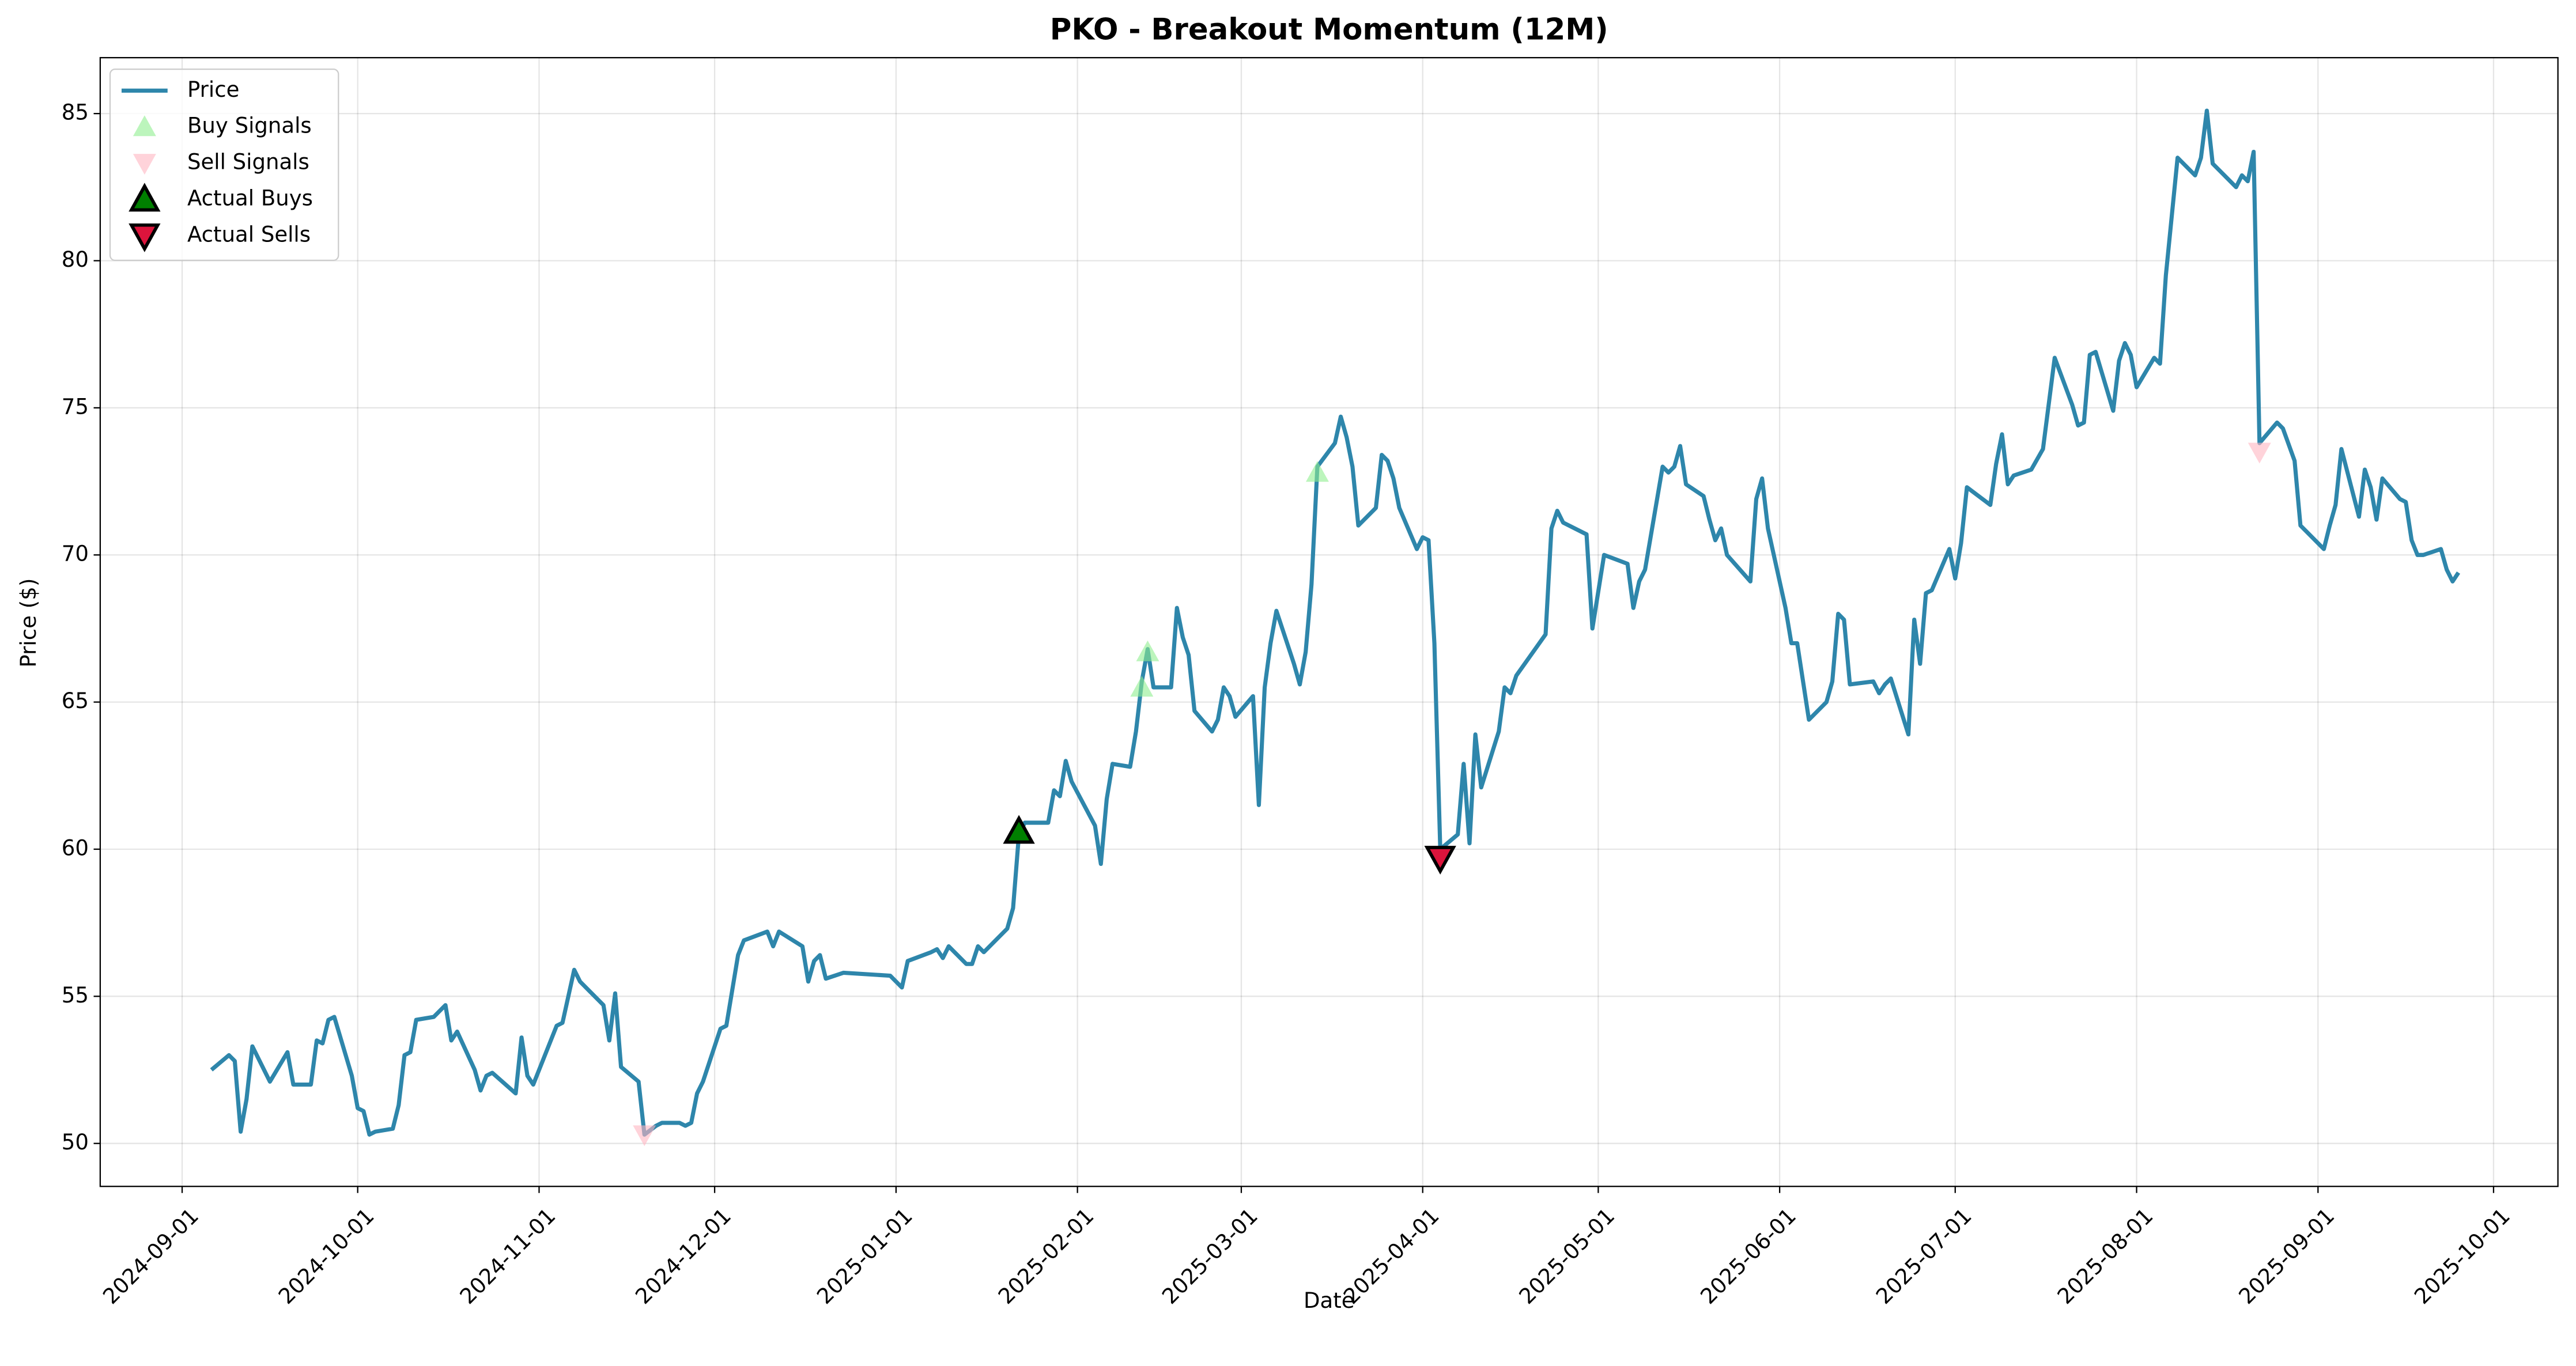 This screenshot has width=2576, height=1366. What do you see at coordinates (1329, 1300) in the screenshot?
I see `x-axis-label: Date` at bounding box center [1329, 1300].